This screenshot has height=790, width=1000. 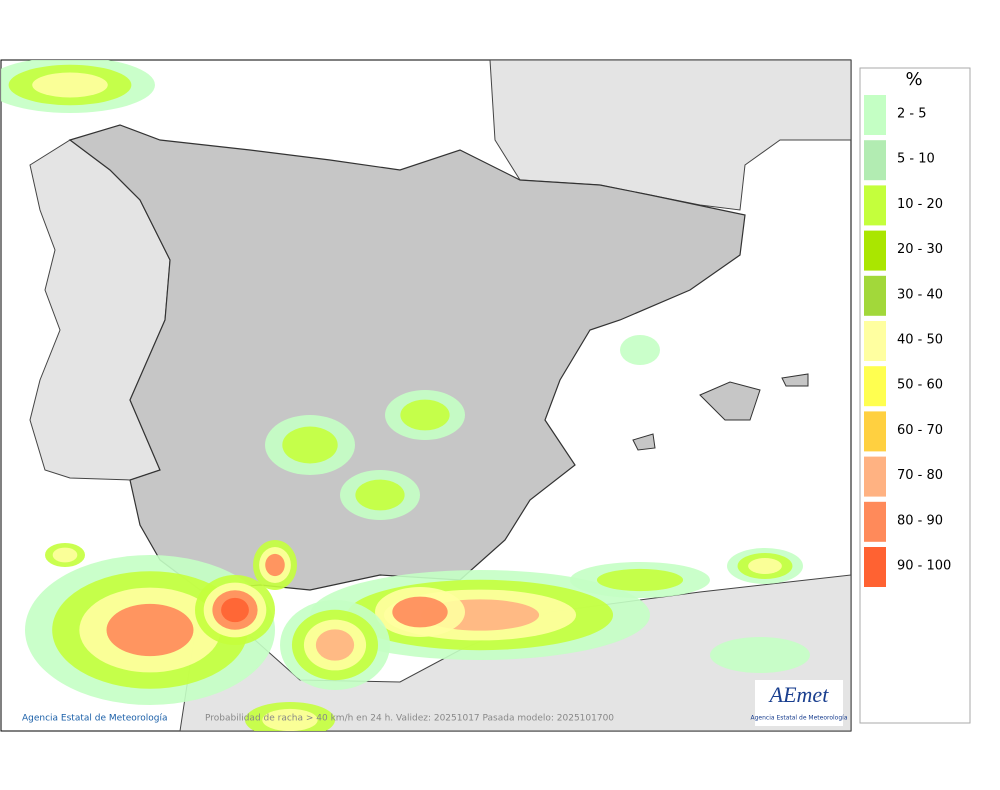 What do you see at coordinates (920, 520) in the screenshot?
I see `legend-label: 80 - 90` at bounding box center [920, 520].